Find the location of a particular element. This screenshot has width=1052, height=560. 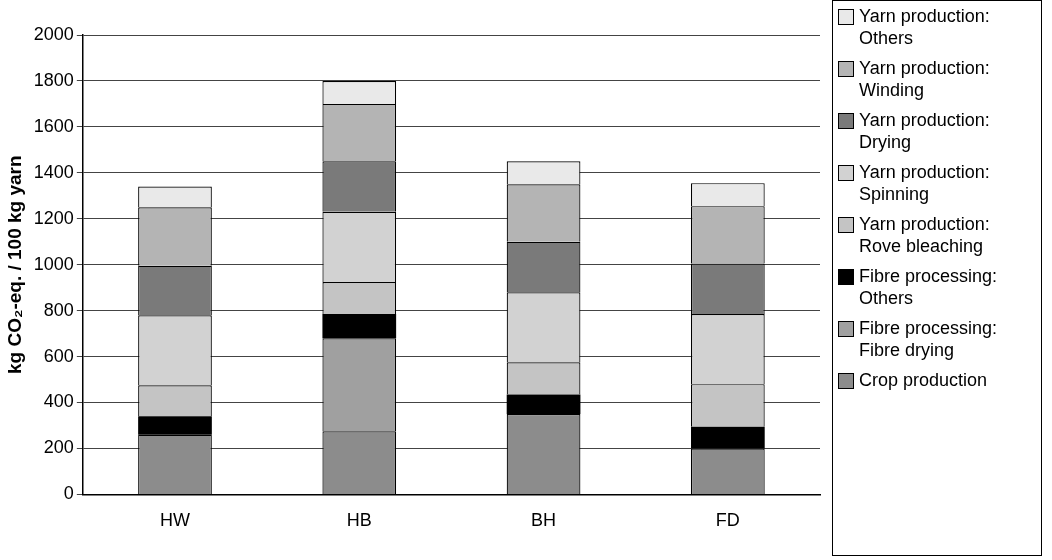

y-tick-label: 800 is located at coordinates (58, 309).